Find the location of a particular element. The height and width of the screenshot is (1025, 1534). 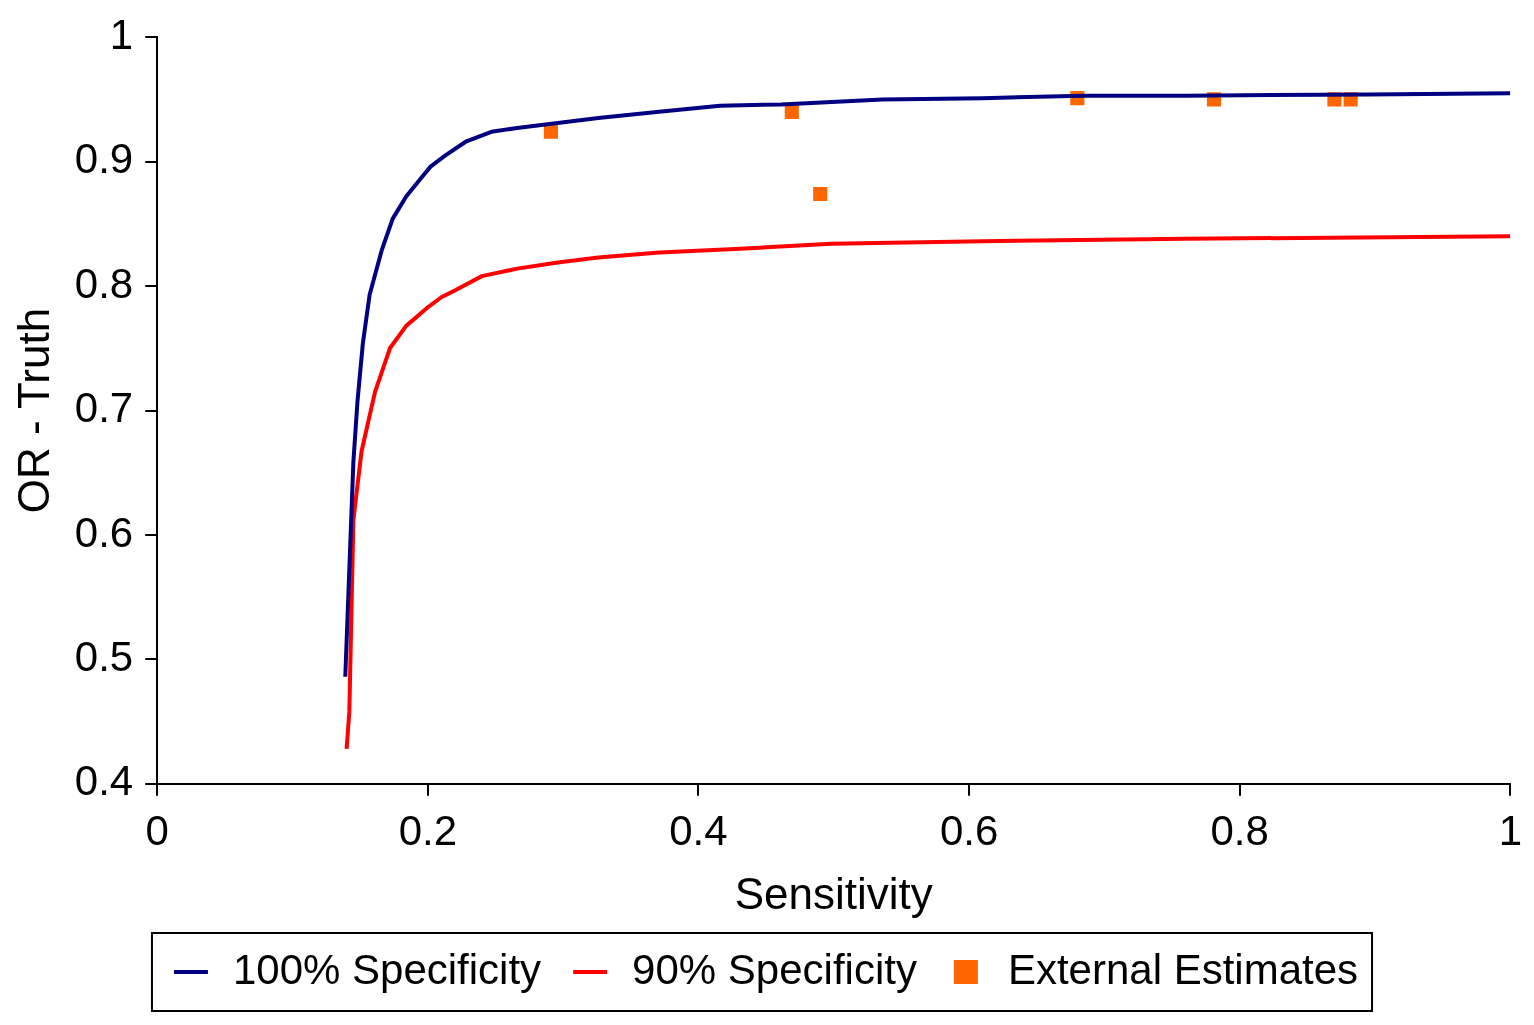

x-tick-label: 1 is located at coordinates (1510, 830).